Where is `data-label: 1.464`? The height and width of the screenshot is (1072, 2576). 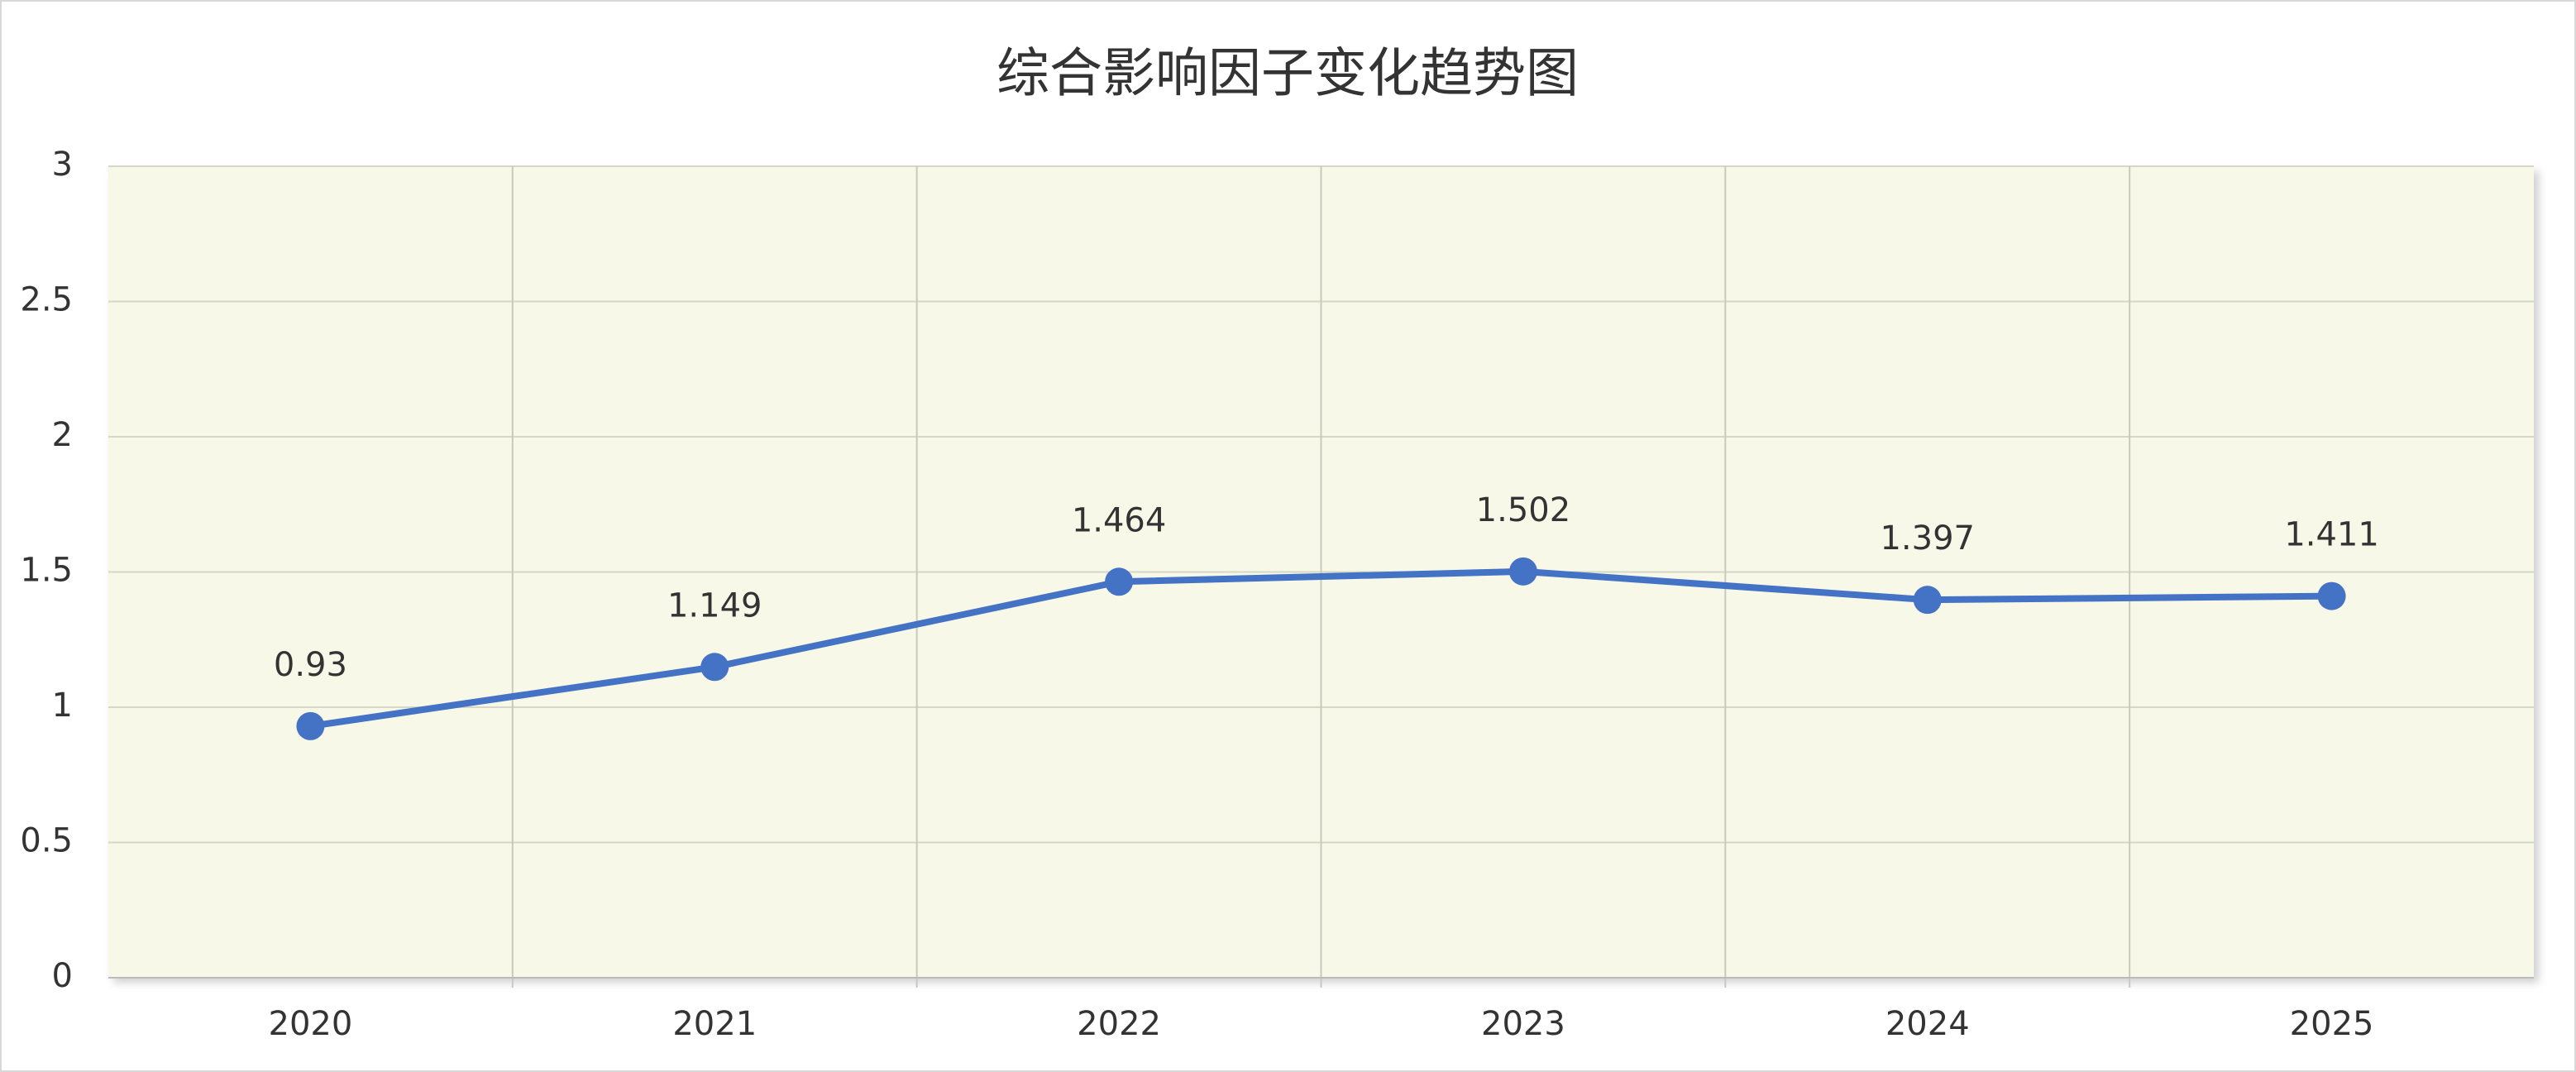
data-label: 1.464 is located at coordinates (1119, 520).